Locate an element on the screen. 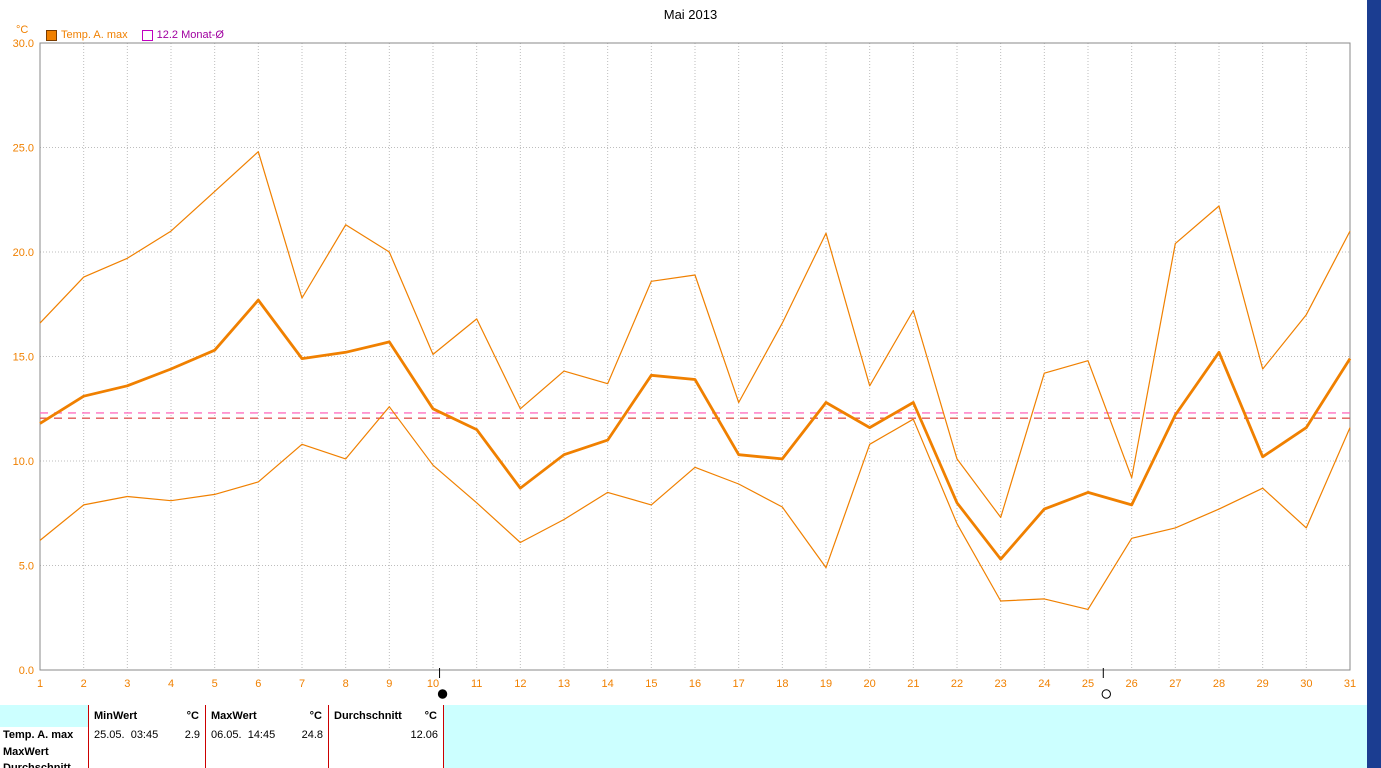 The image size is (1381, 768). legend-item-temp-a-max: Temp. A. max is located at coordinates (87, 35).